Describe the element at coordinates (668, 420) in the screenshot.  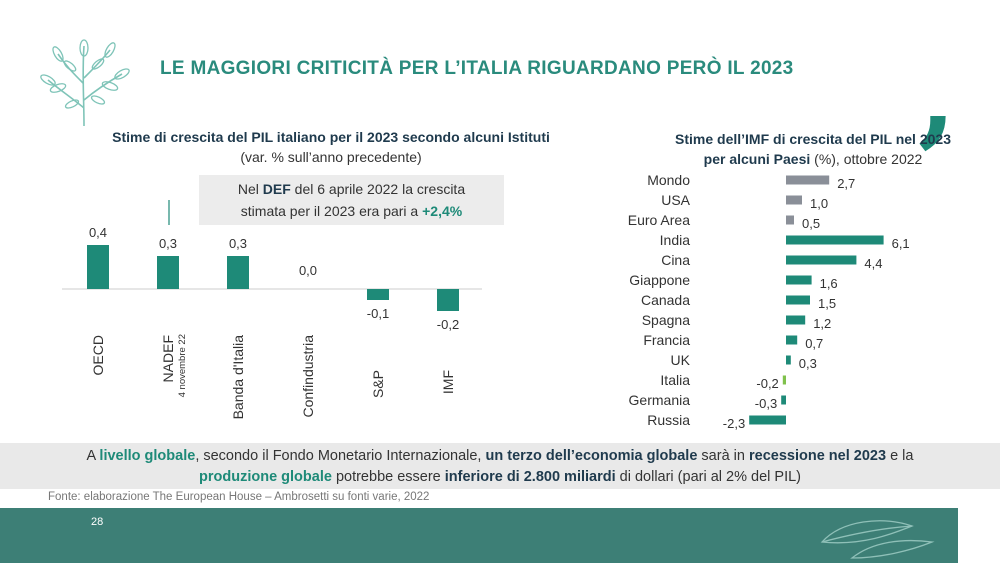
I see `category-label: Russia` at that location.